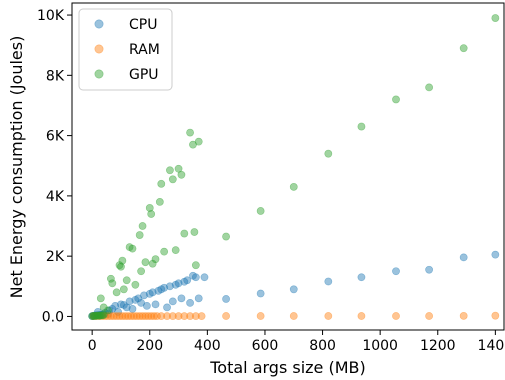 The height and width of the screenshot is (380, 505). I want to click on x-tick-label-3: 600, so click(265, 346).